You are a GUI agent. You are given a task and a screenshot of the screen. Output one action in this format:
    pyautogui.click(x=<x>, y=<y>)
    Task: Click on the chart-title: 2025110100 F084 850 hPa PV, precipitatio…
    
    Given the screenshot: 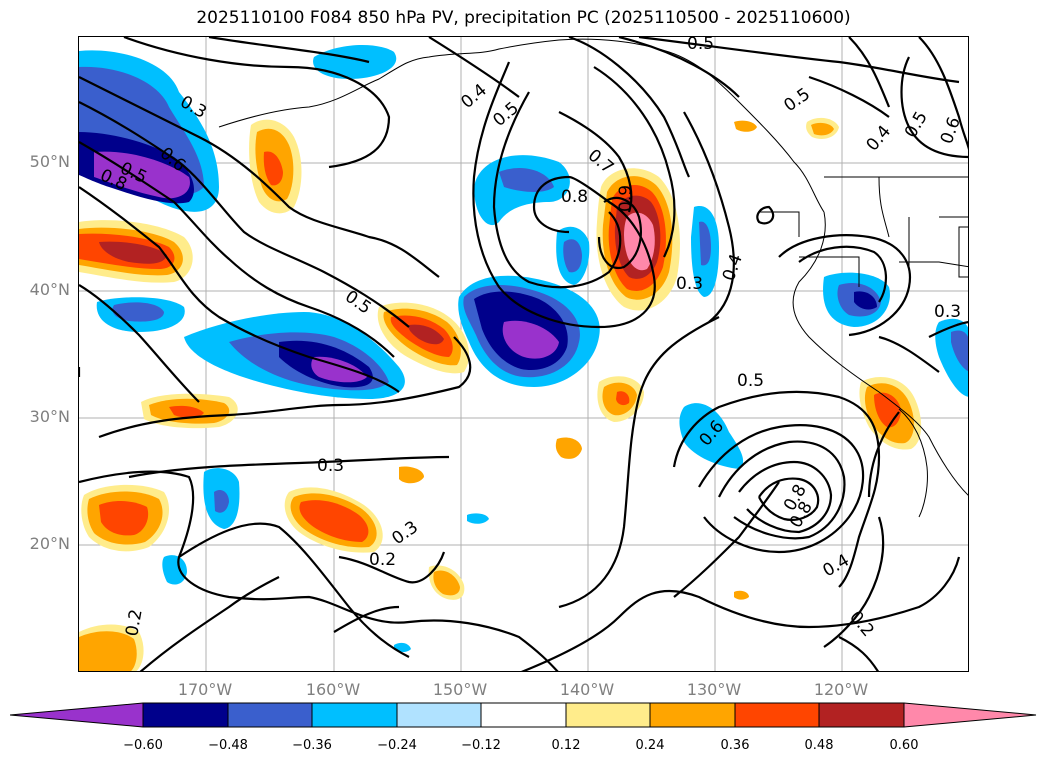 What is the action you would take?
    pyautogui.click(x=523, y=18)
    